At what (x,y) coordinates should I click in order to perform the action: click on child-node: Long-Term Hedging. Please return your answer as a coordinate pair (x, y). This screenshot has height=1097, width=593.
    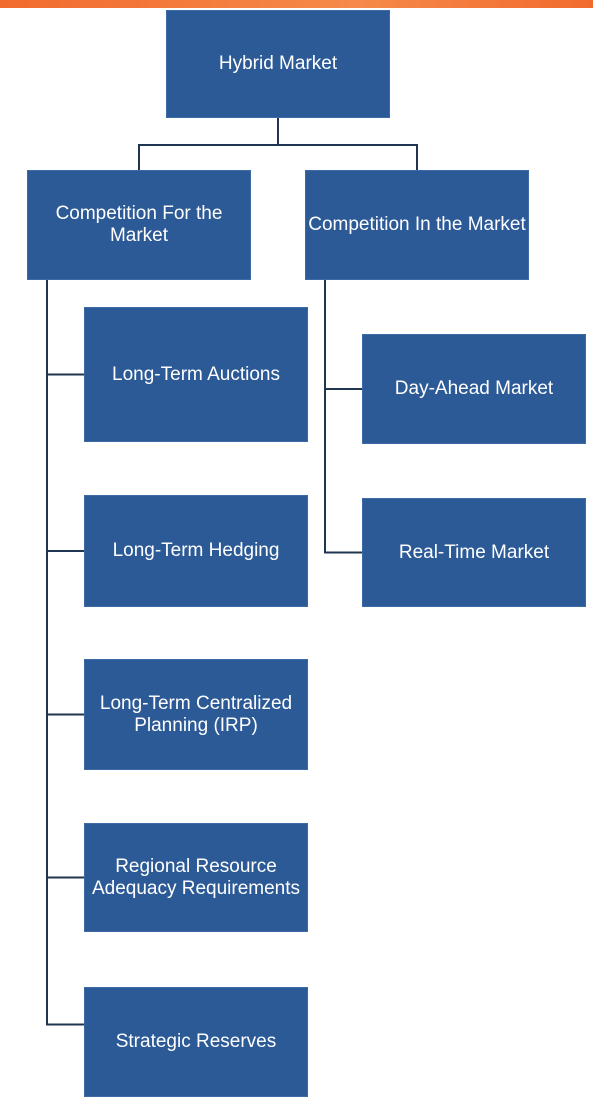
    Looking at the image, I should click on (196, 551).